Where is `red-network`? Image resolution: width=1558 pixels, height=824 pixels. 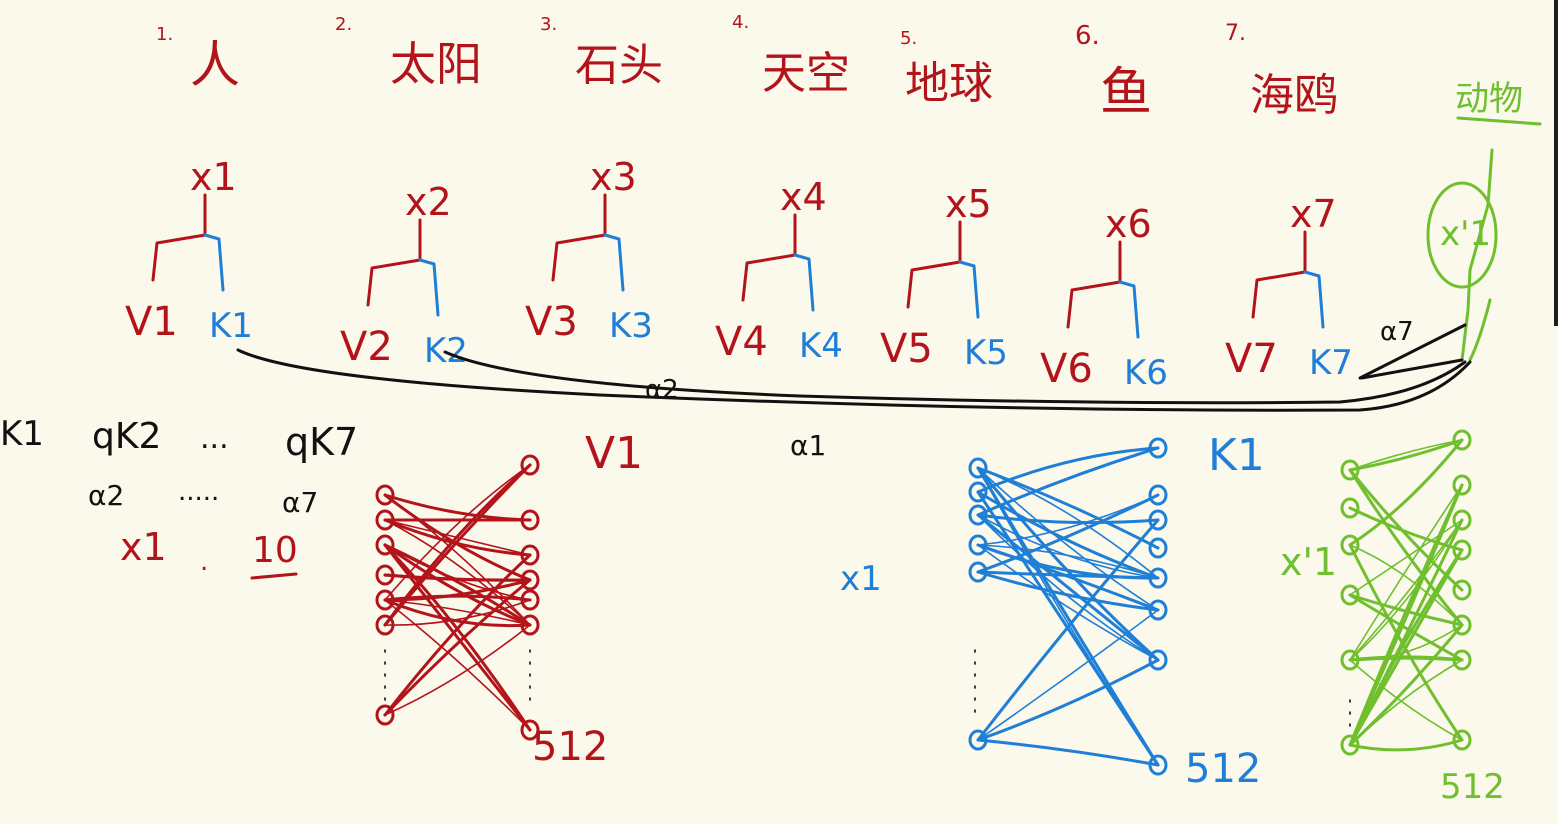 red-network is located at coordinates (457, 597).